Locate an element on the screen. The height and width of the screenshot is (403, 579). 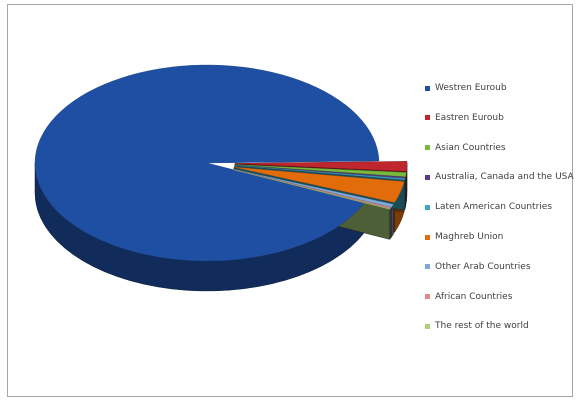
legend-item: African Countries is located at coordinates (468, 297).